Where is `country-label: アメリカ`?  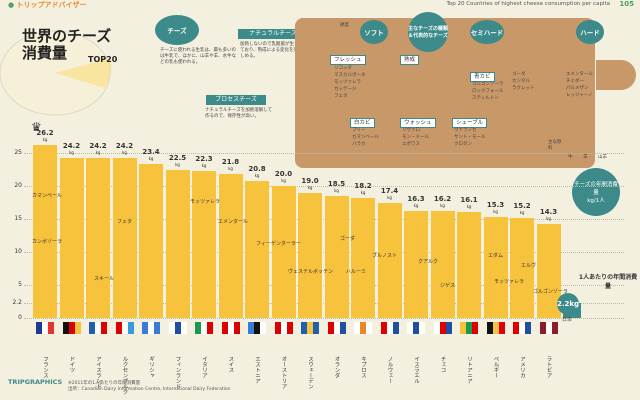 country-label: アメリカ is located at coordinates (522, 367).